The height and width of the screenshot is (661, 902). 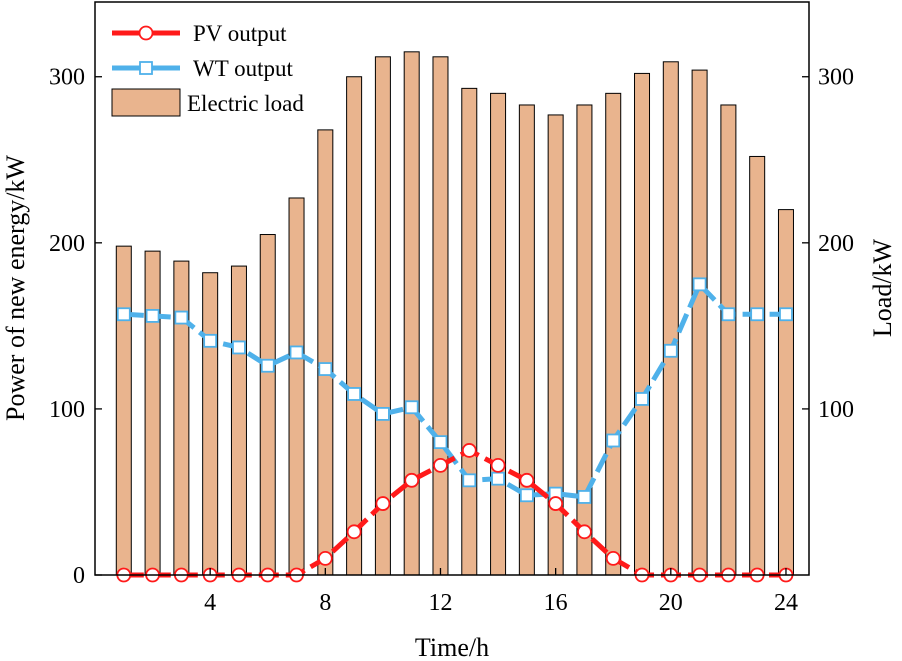 I want to click on x-tick-label-24: 24, so click(x=786, y=603).